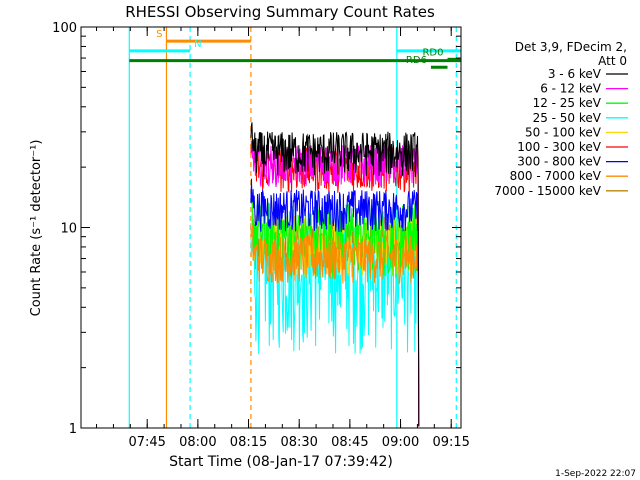 This screenshot has width=640, height=480. I want to click on legend-label: 3 - 6 keV, so click(575, 74).